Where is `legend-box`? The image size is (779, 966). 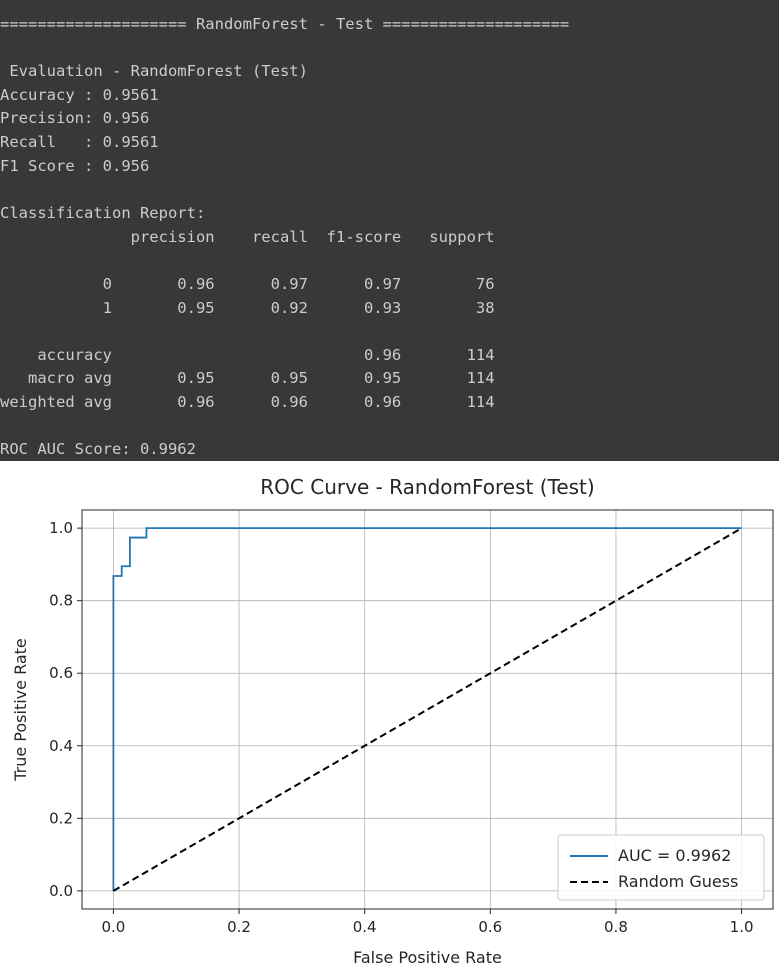
legend-box is located at coordinates (661, 867).